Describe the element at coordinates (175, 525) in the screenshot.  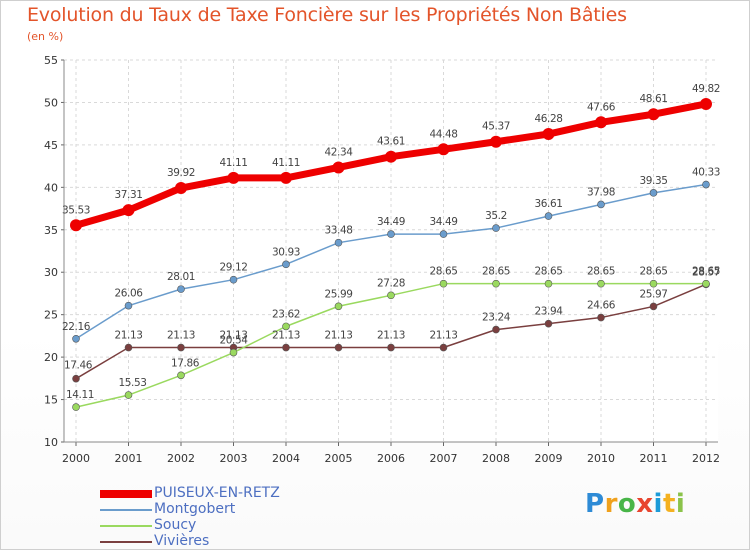
I see `legend-label: Soucy` at that location.